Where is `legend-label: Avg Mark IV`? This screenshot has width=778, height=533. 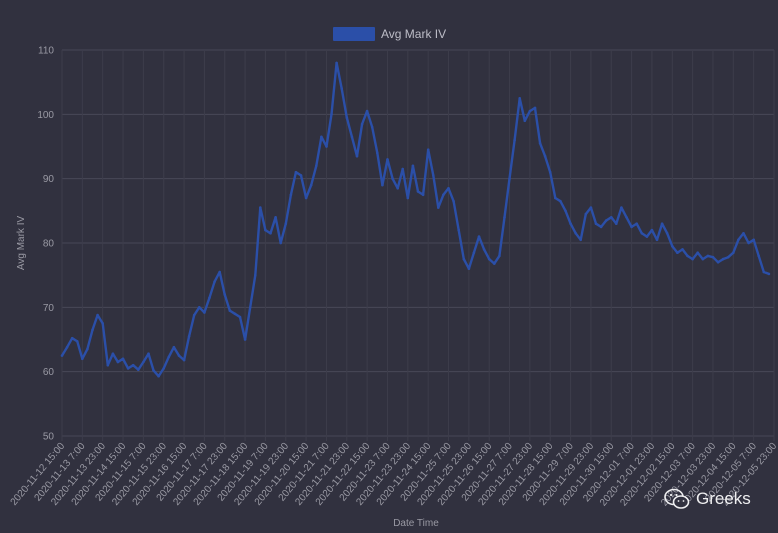 legend-label: Avg Mark IV is located at coordinates (413, 34).